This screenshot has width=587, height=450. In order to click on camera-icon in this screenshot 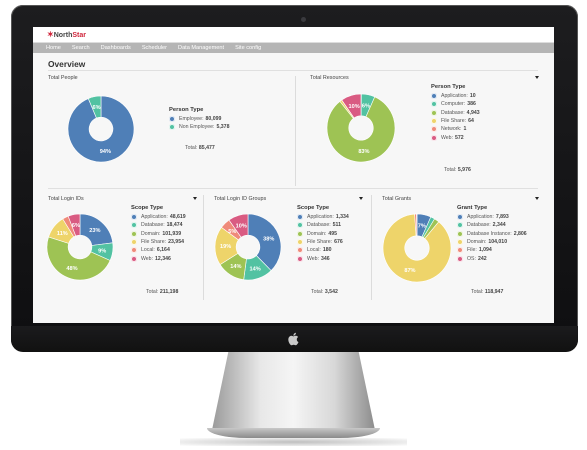, I will do `click(303, 19)`.